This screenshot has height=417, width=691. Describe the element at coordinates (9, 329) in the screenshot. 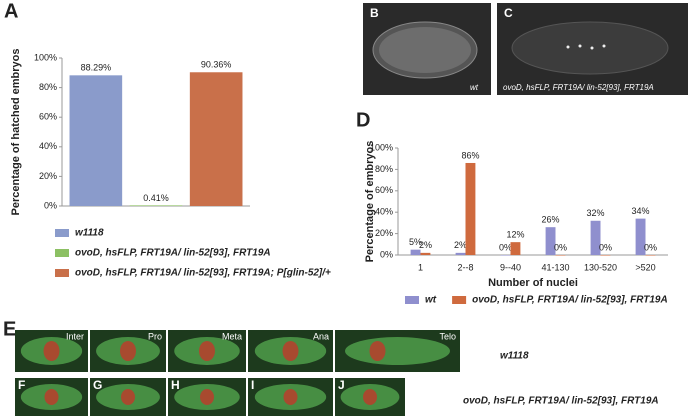

I see `panel-label: E` at that location.